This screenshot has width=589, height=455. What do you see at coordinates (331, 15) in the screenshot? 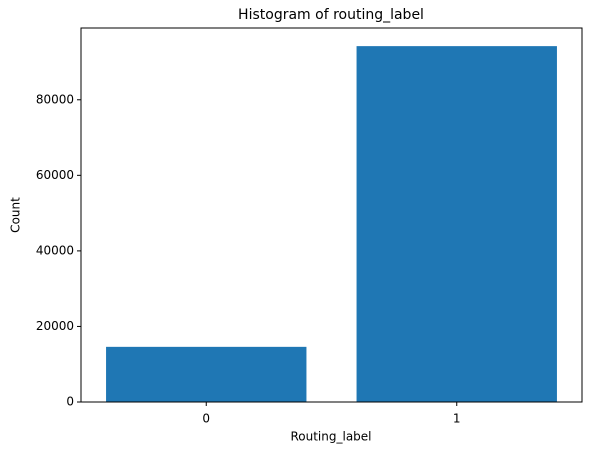
I see `chart-title: Histogram of routing_label` at bounding box center [331, 15].